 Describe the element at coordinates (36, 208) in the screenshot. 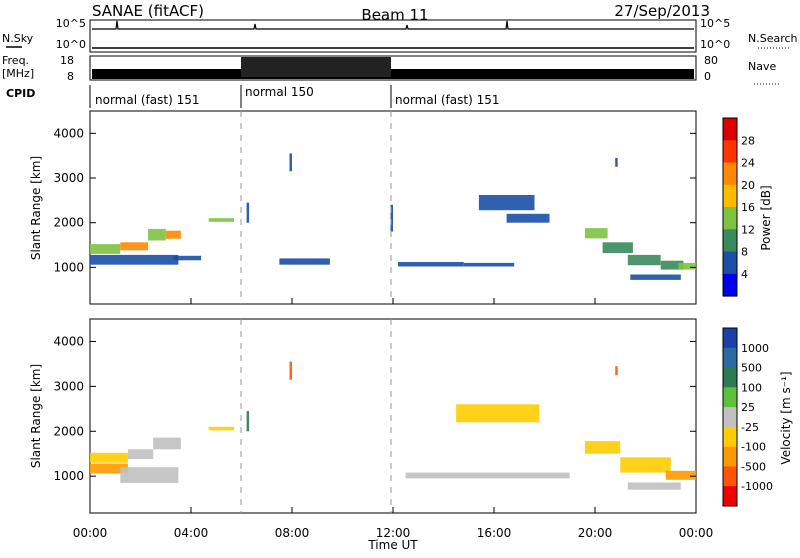

I see `power-y-title: Slant Range [km]` at that location.